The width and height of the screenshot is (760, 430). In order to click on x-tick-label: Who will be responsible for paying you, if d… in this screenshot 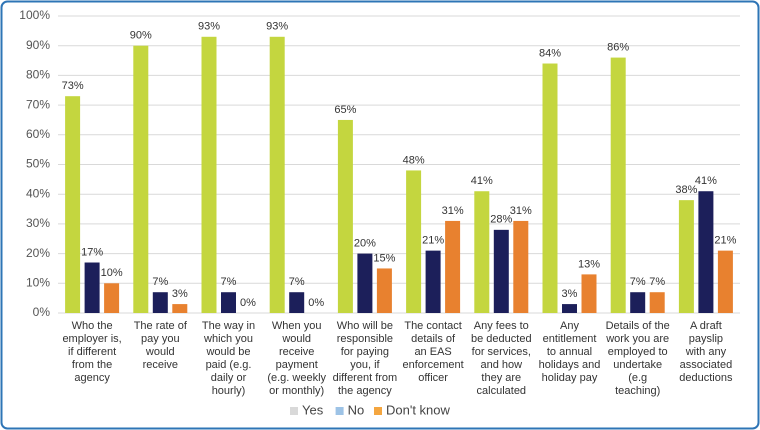, I will do `click(365, 358)`.